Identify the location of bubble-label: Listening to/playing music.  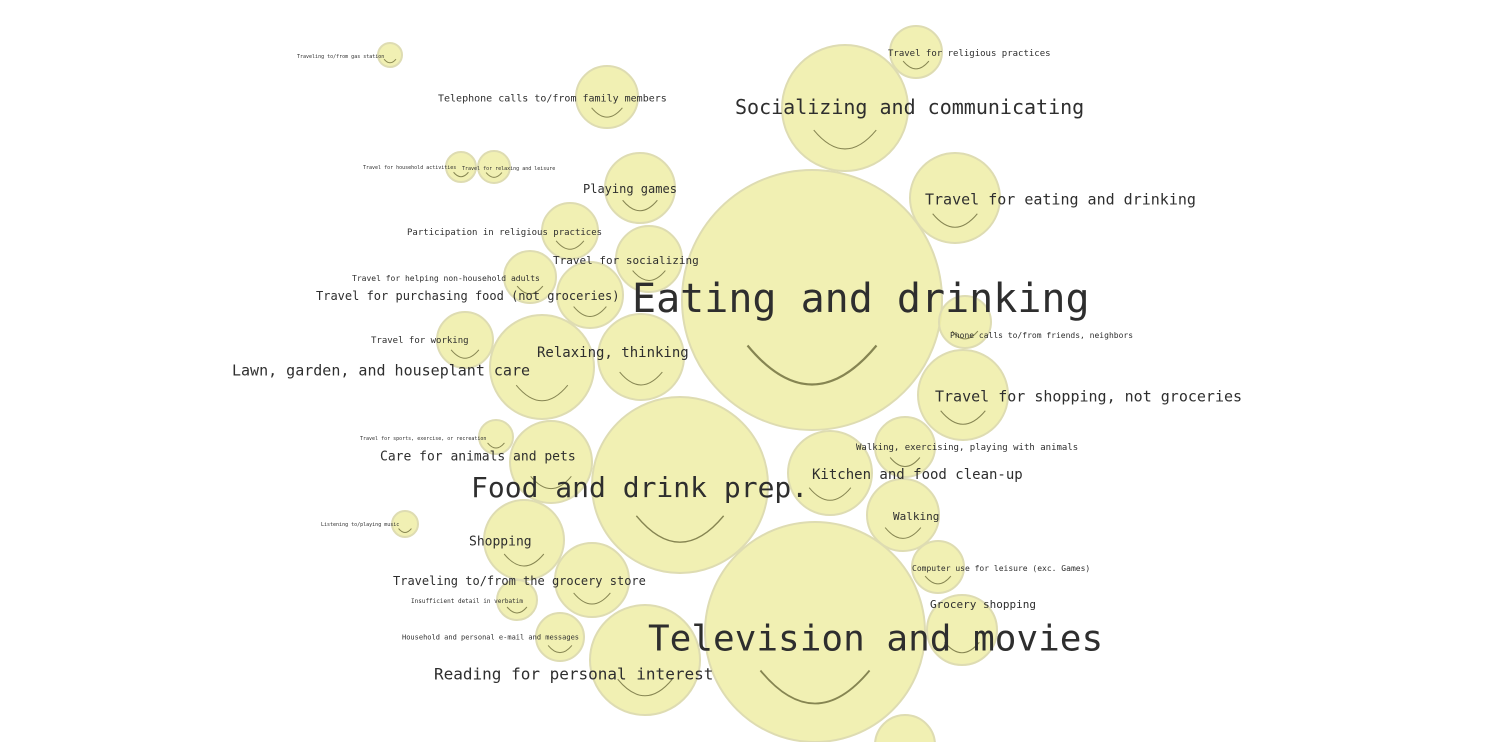
(360, 525).